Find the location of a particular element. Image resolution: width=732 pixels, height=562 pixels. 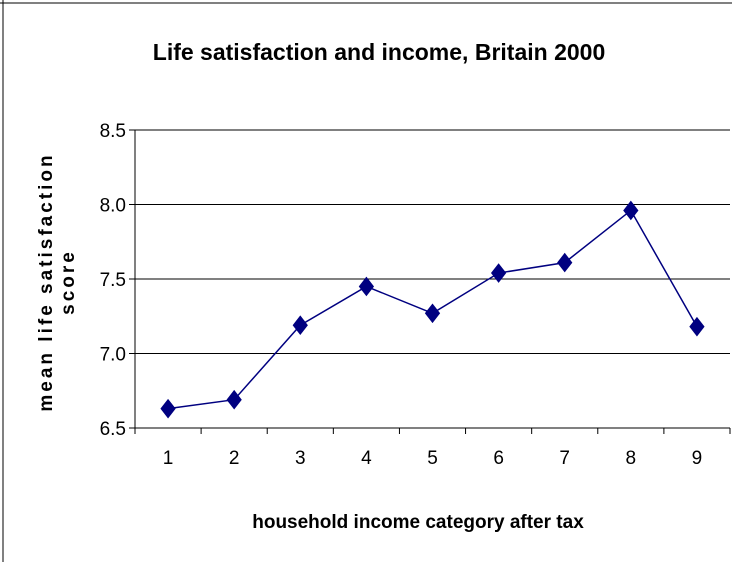

x-tick-label: 5 is located at coordinates (432, 458).